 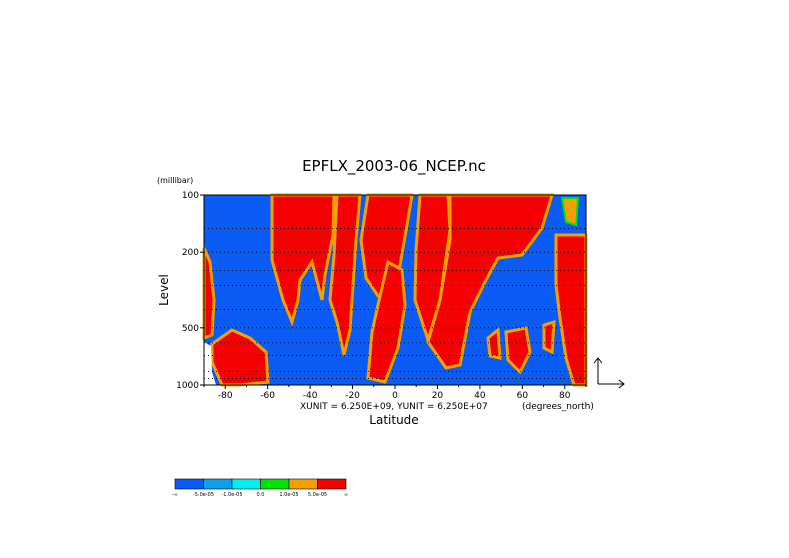 I want to click on x-tick-label: -80, so click(x=225, y=396).